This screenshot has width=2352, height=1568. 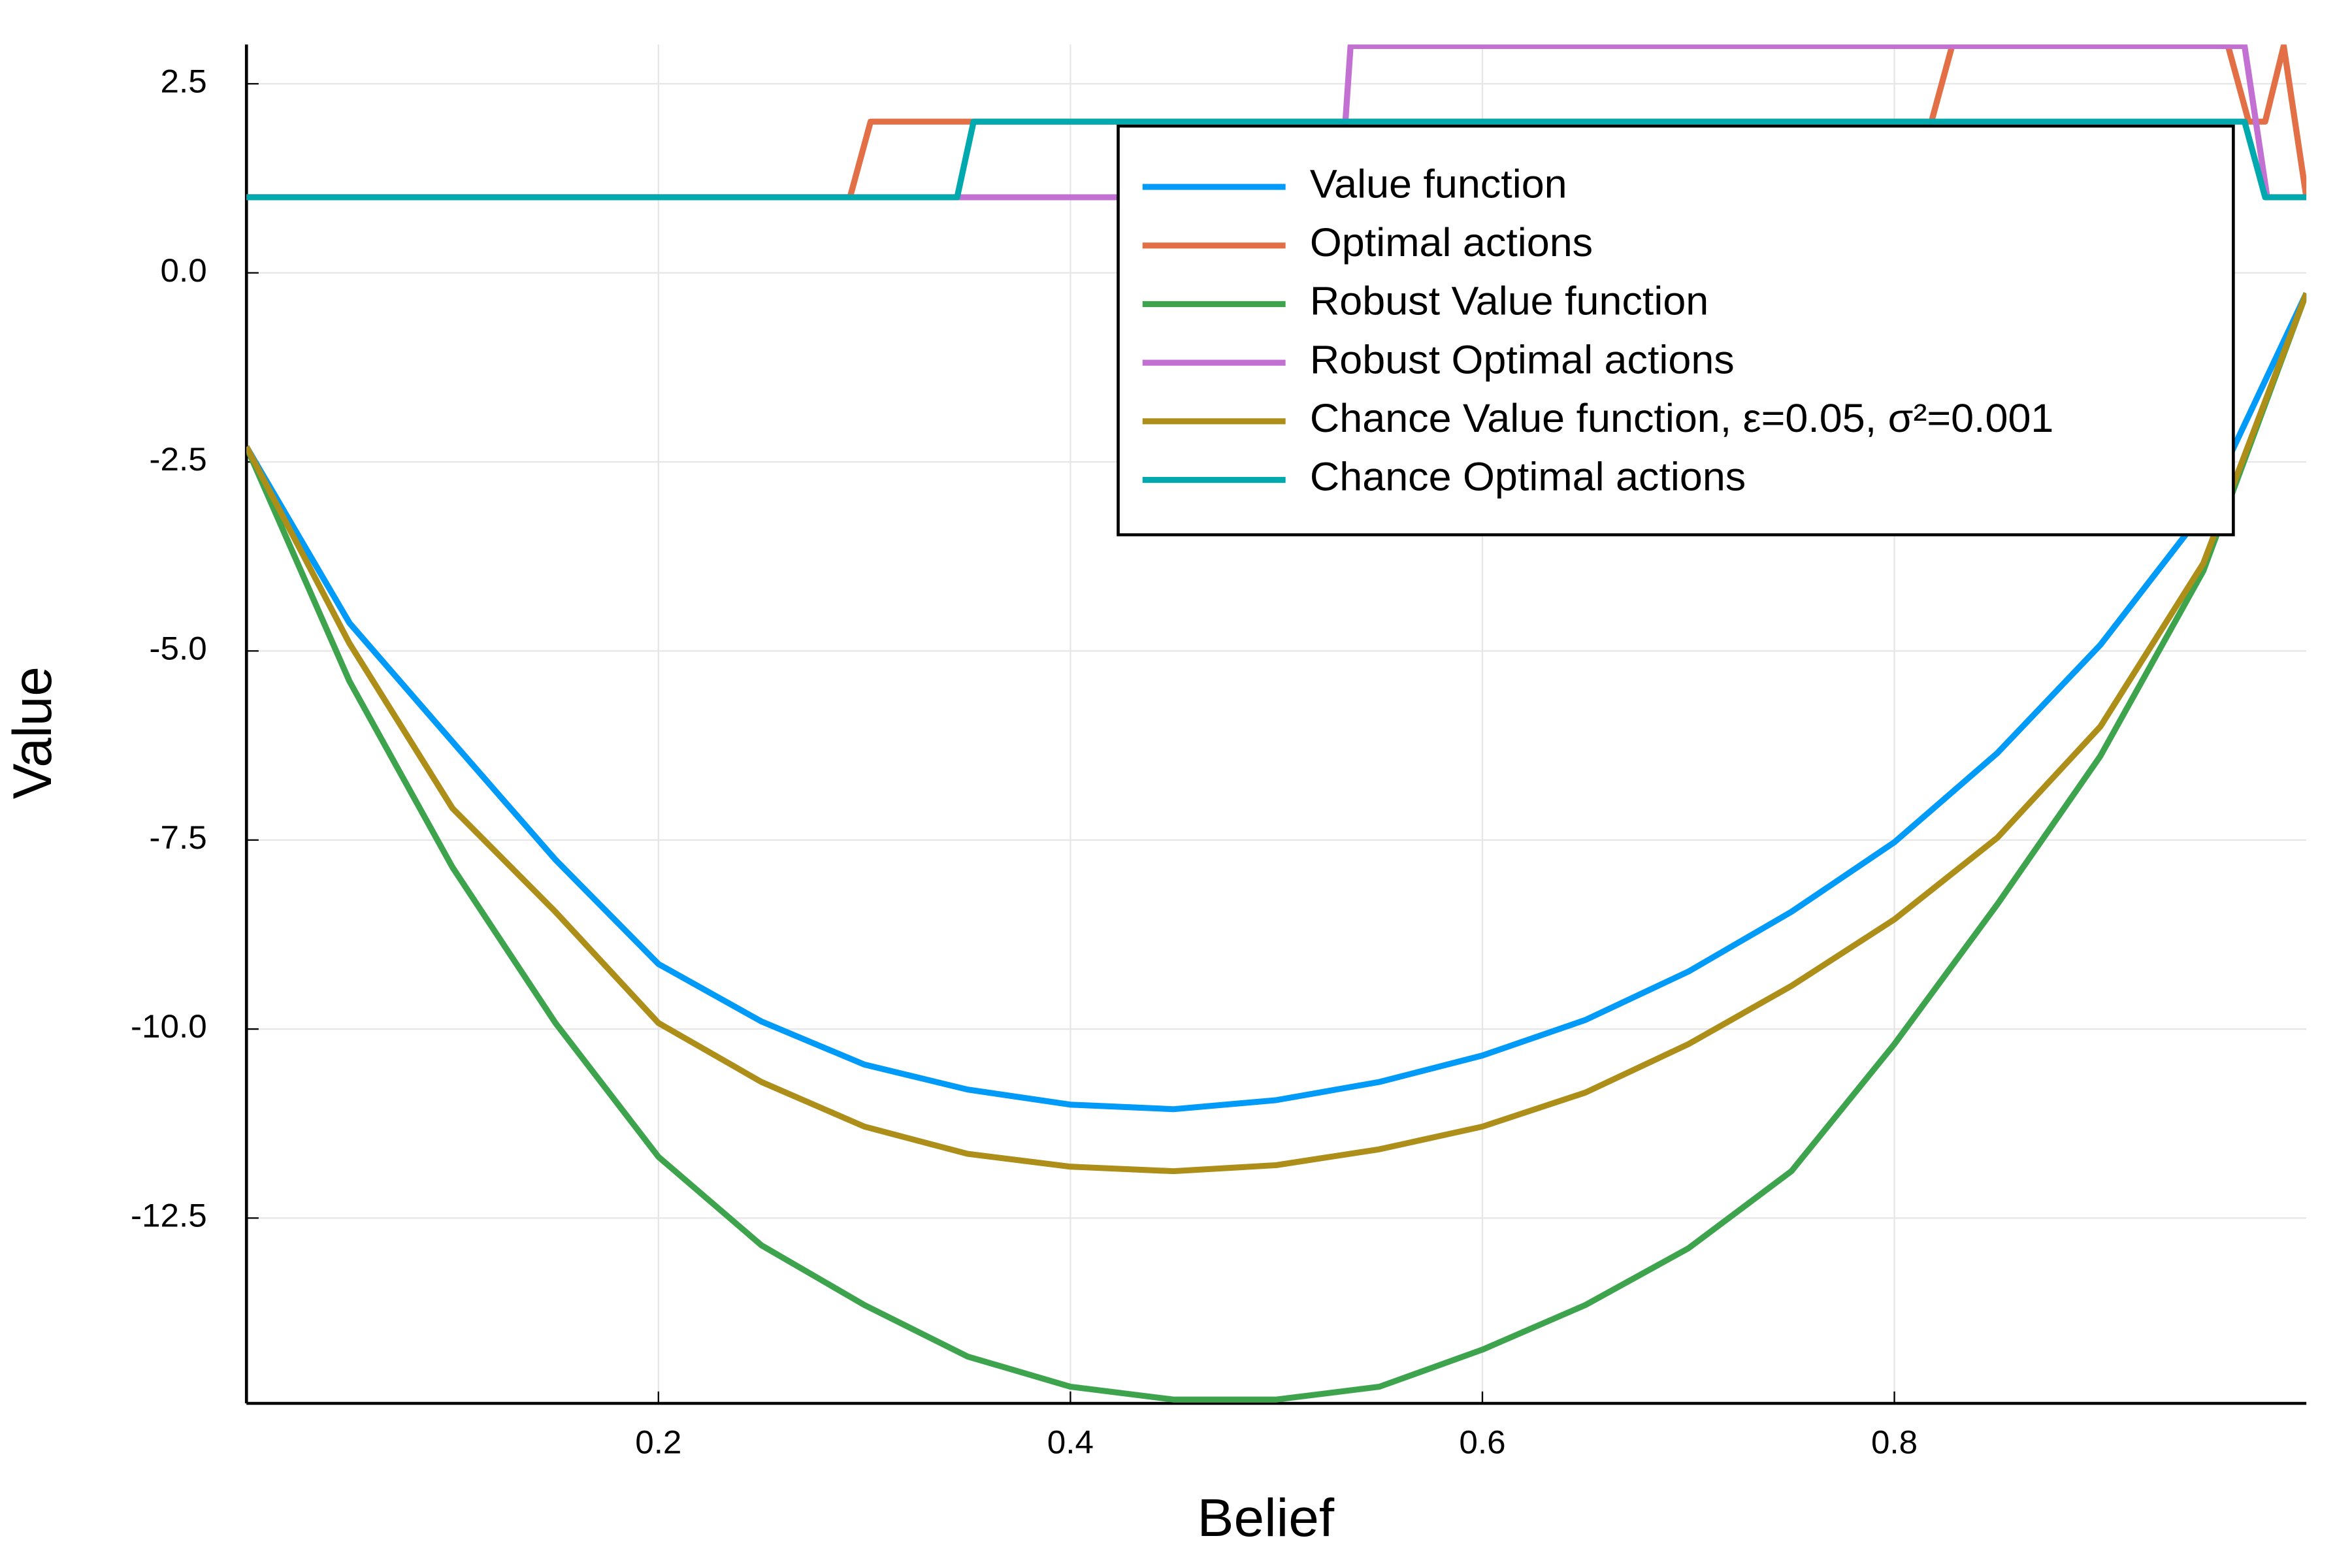 What do you see at coordinates (1451, 243) in the screenshot?
I see `legend-label: Optimal actions` at bounding box center [1451, 243].